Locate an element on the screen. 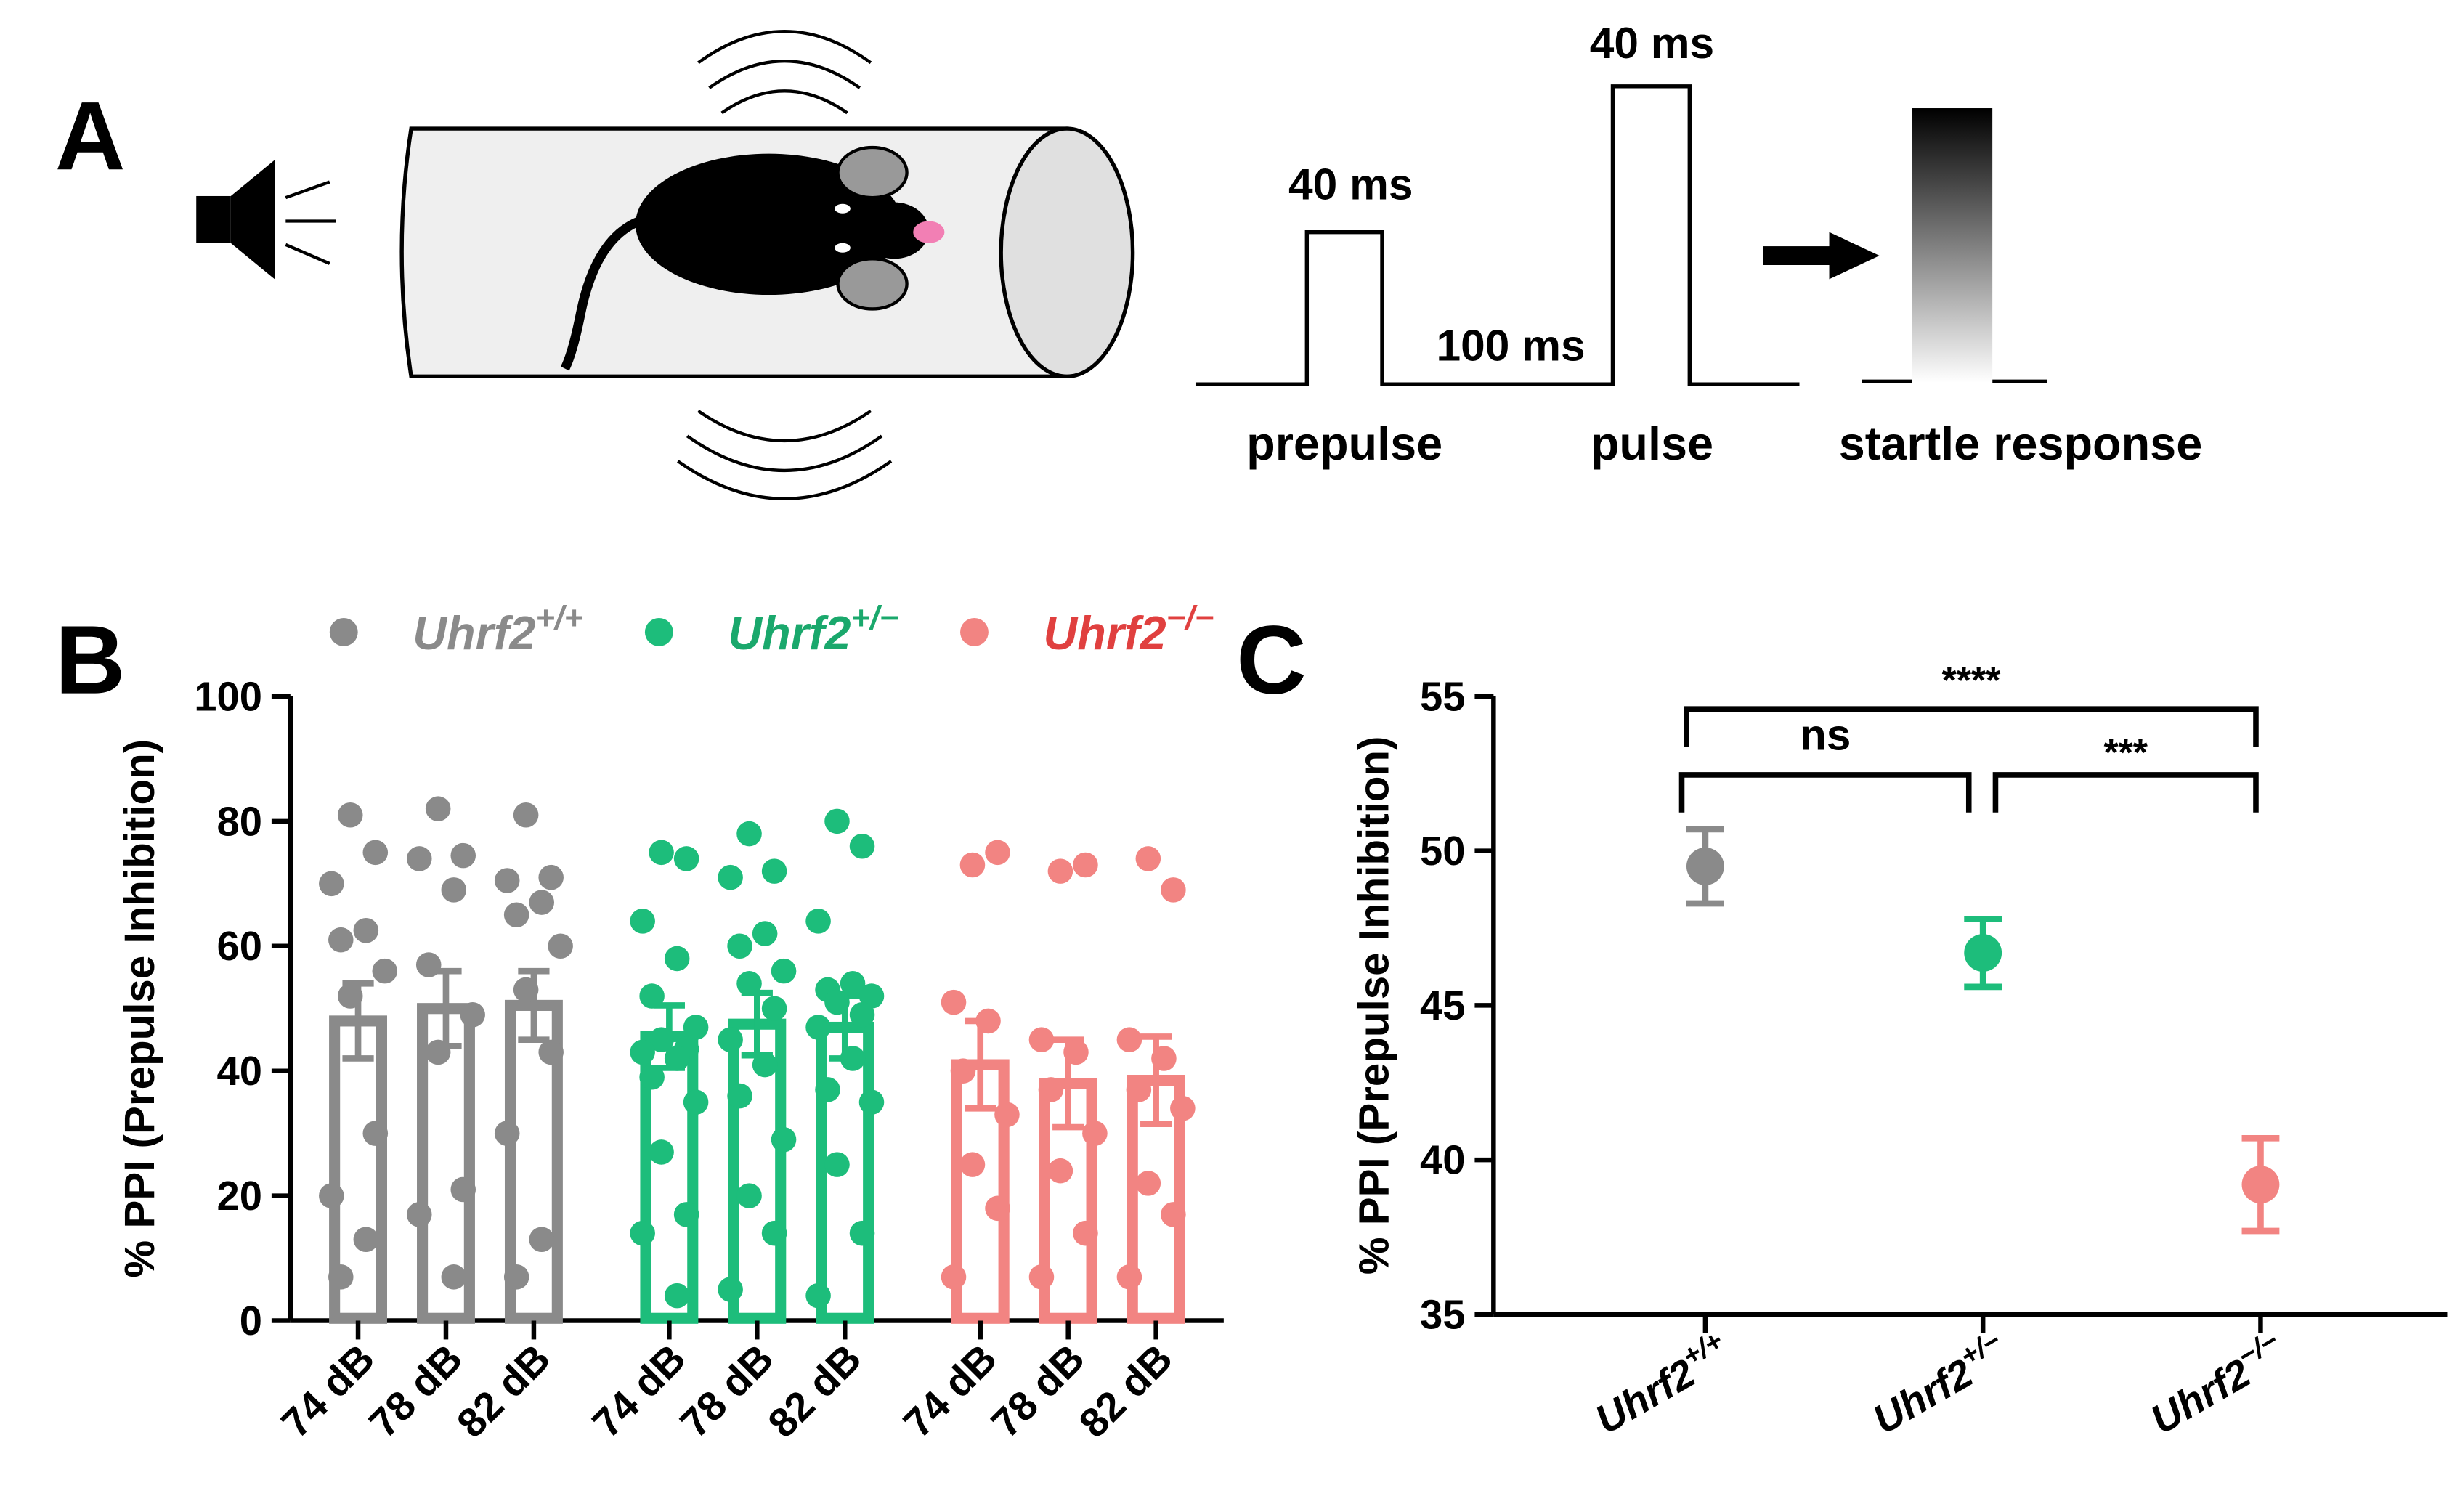 This screenshot has height=1512, width=2460. duration-label: 40 ms is located at coordinates (1350, 183).